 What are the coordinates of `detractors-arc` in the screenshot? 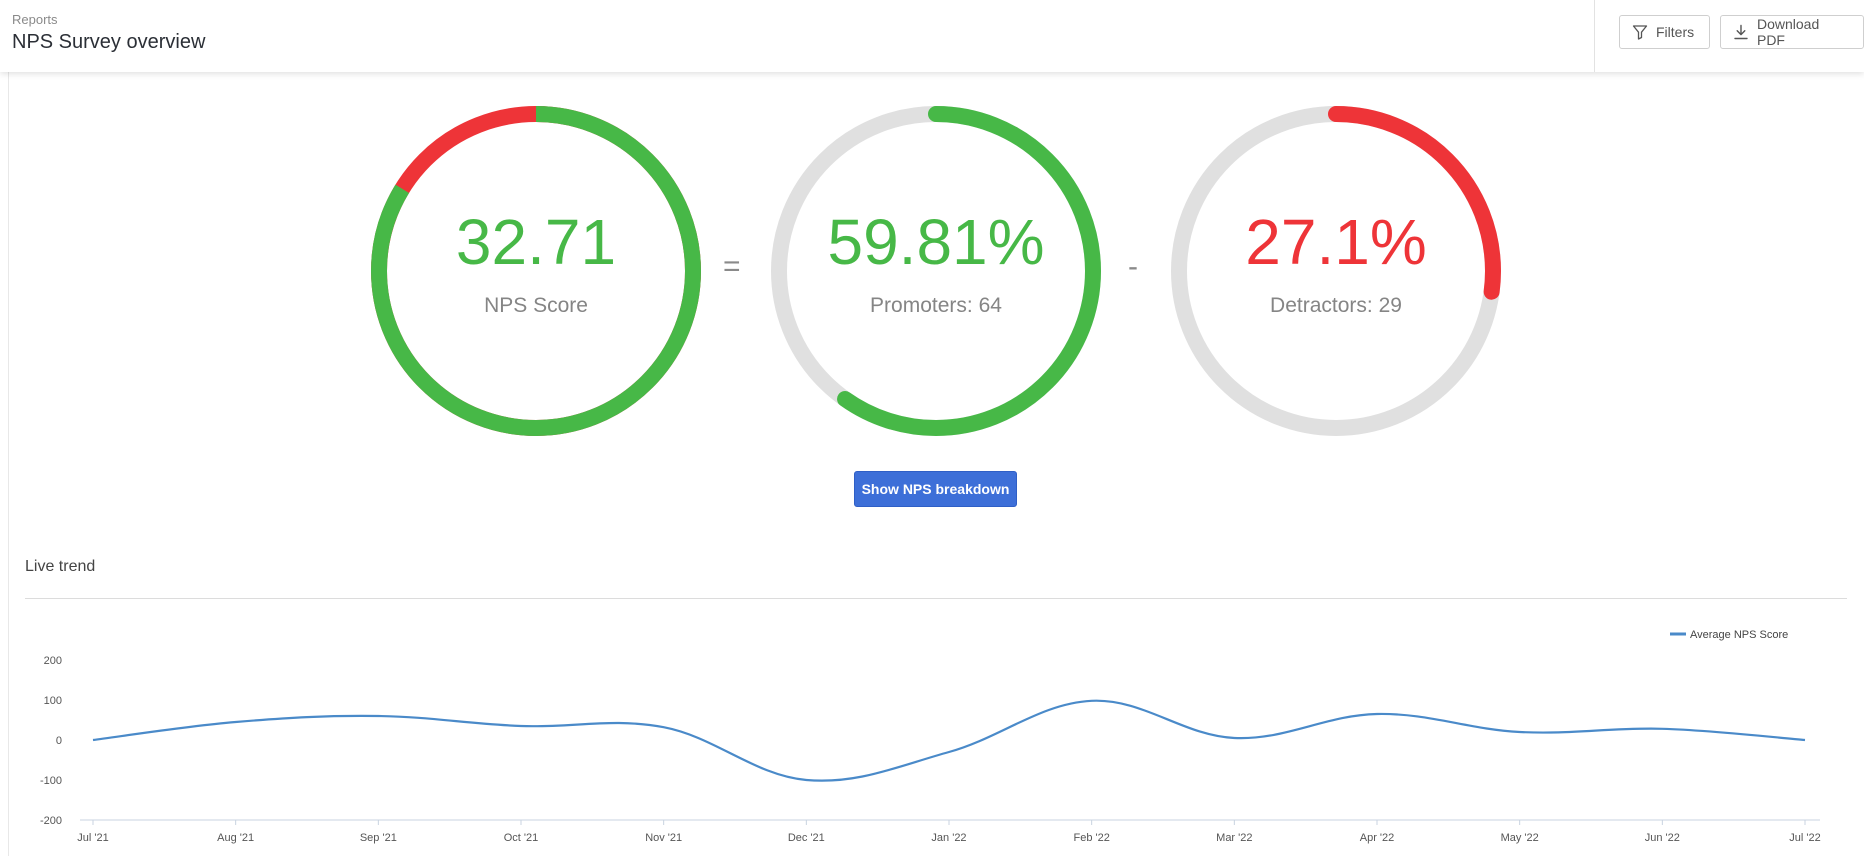 It's located at (1336, 271).